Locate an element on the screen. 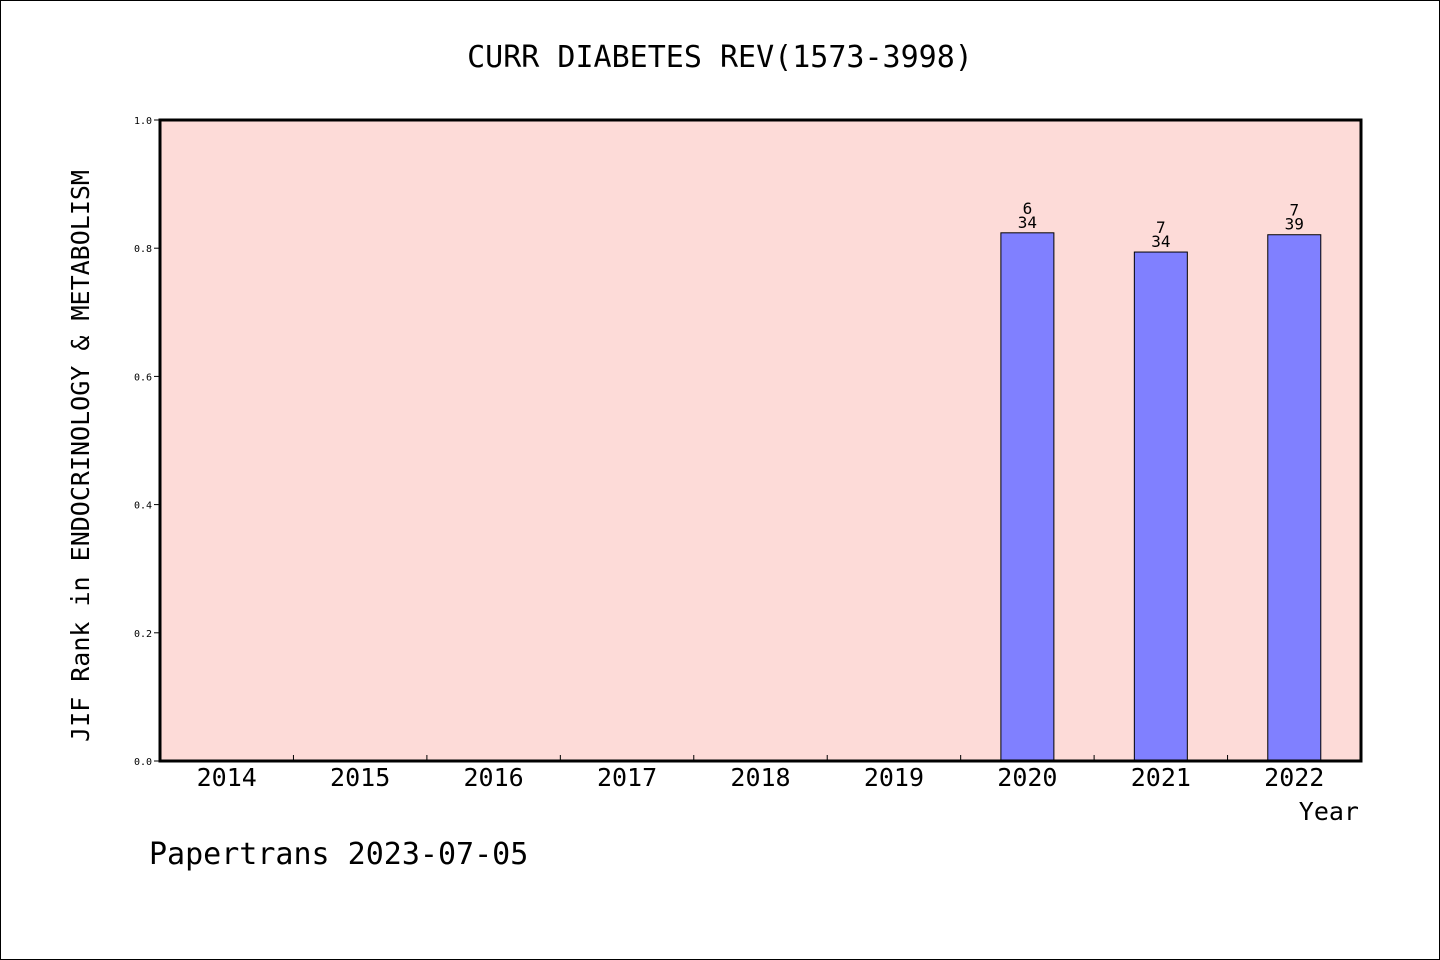  x-tick-label-2016: 2016 is located at coordinates (494, 777).